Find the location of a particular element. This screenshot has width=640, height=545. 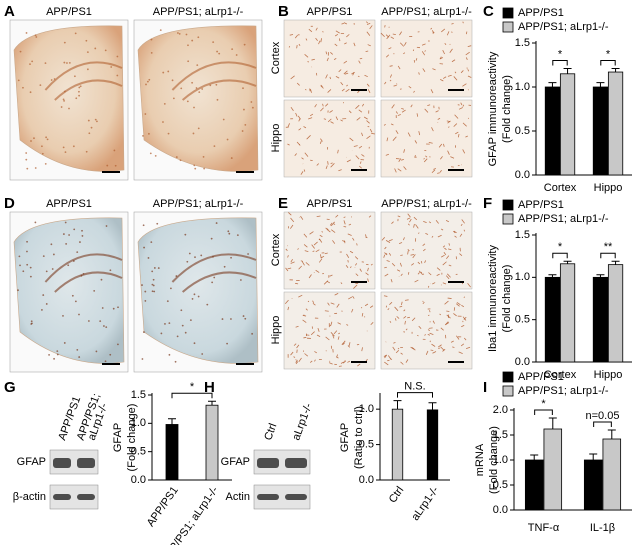

row-label: Cortex is located at coordinates (276, 249).